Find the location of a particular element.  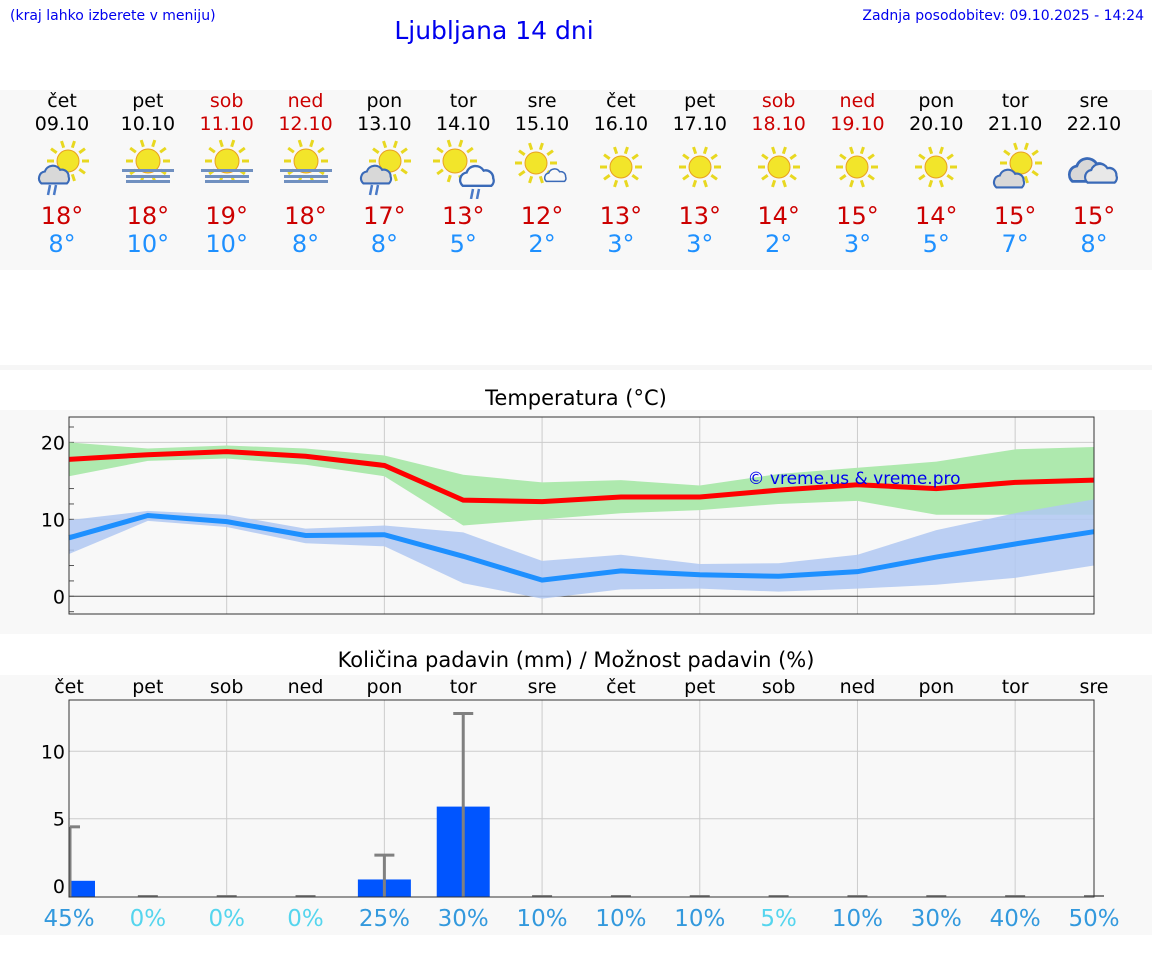

day-date: 21.10 is located at coordinates (1015, 124).